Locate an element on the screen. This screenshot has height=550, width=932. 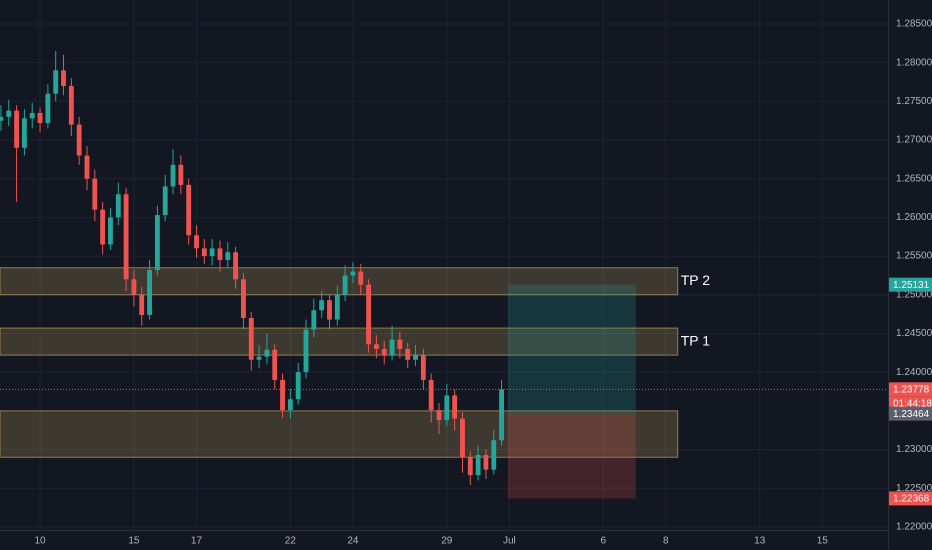
last-price-badge is located at coordinates (910, 389).